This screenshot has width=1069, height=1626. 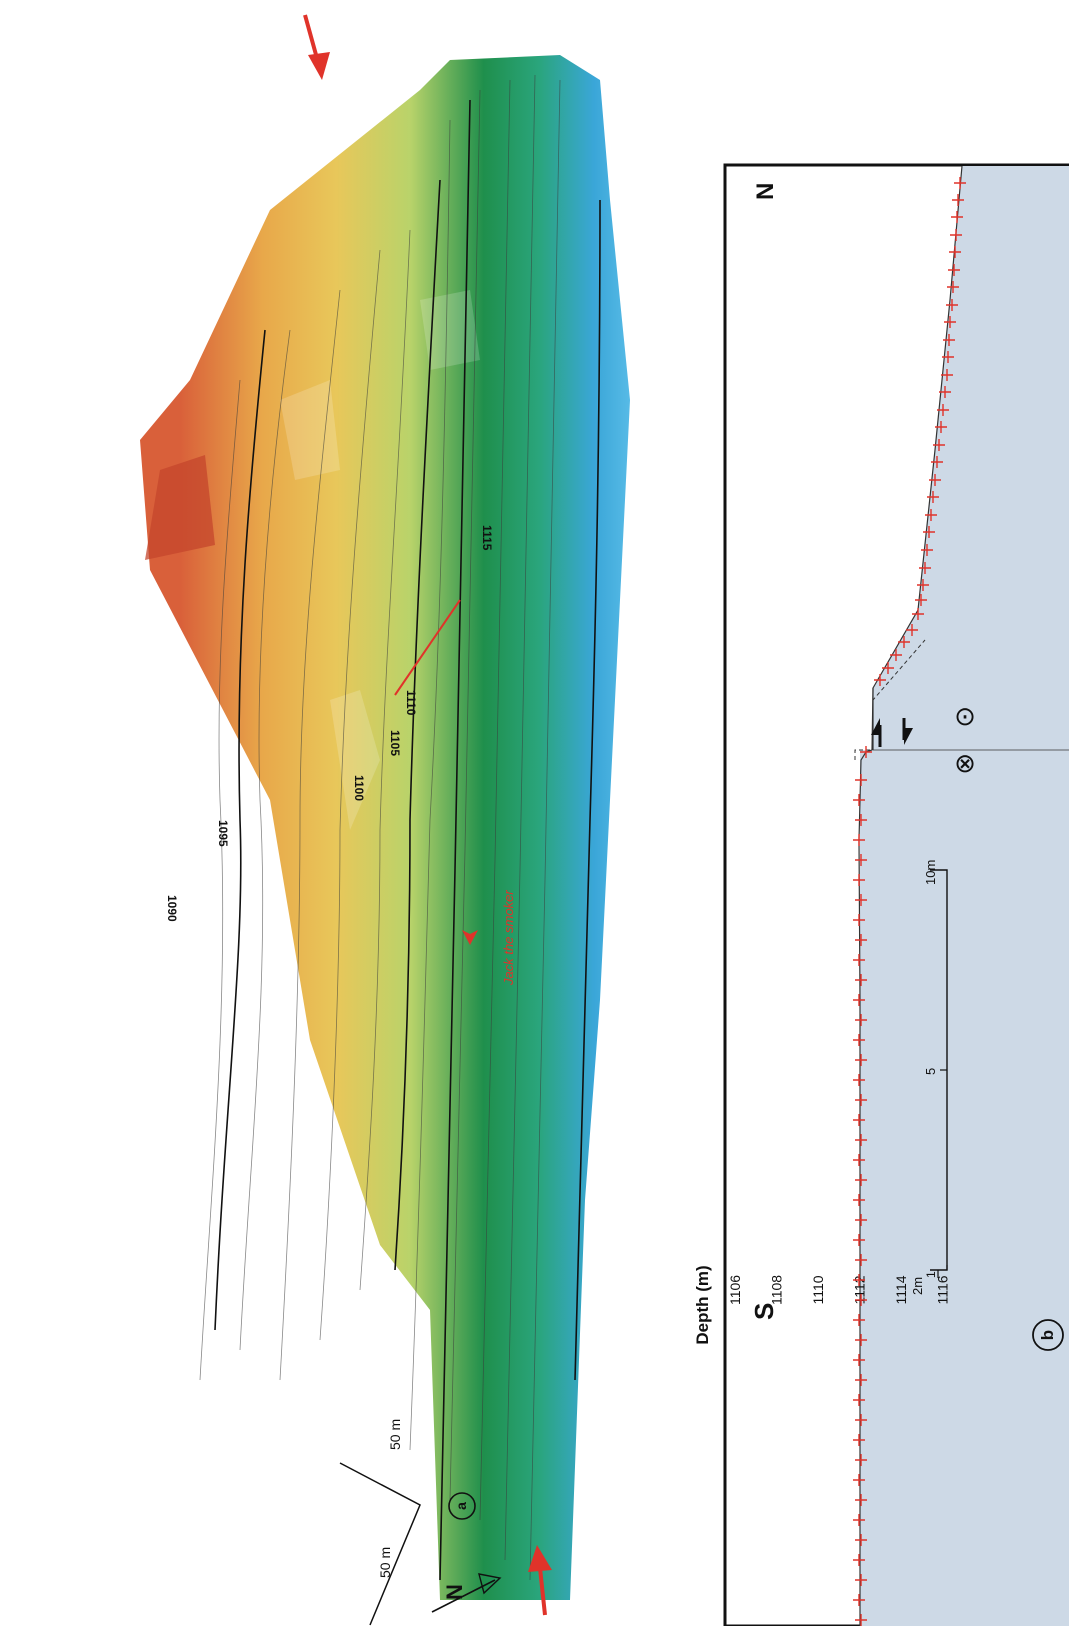 I want to click on scale-label: 10m, so click(x=930, y=872).